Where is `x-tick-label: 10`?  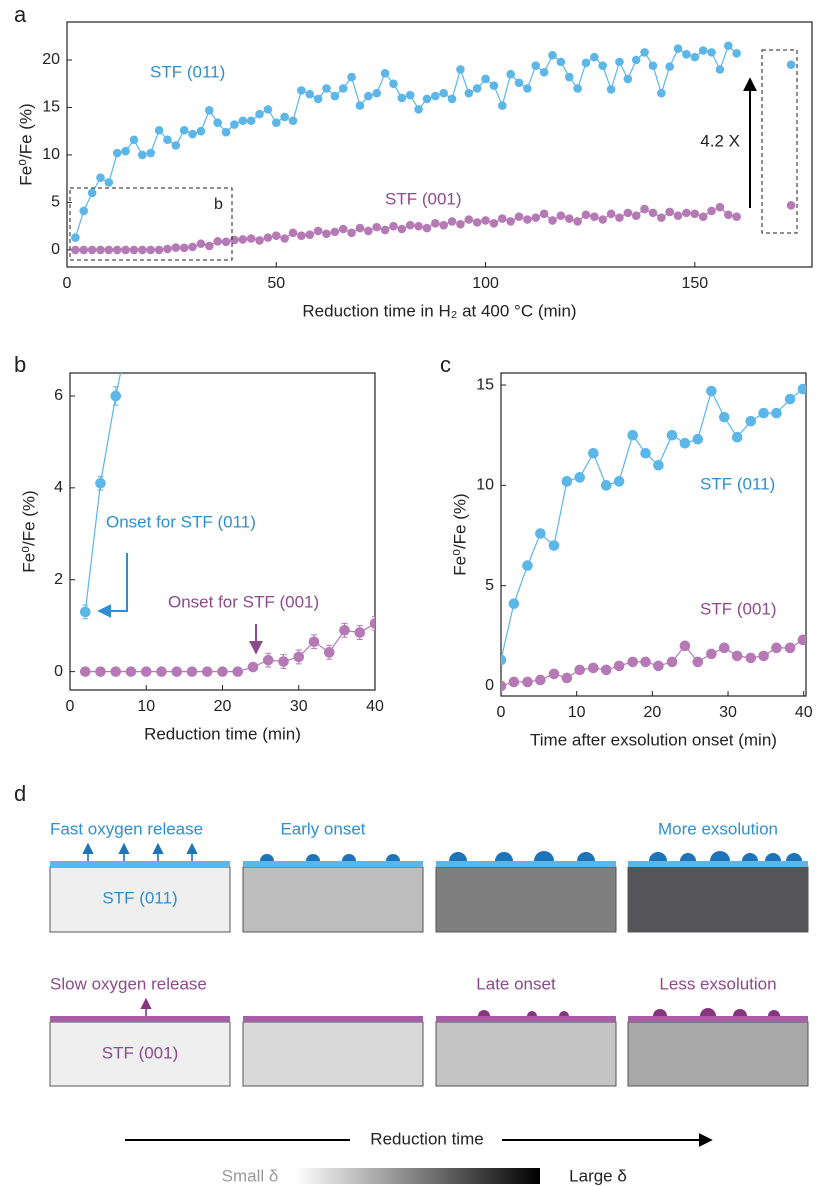 x-tick-label: 10 is located at coordinates (577, 712).